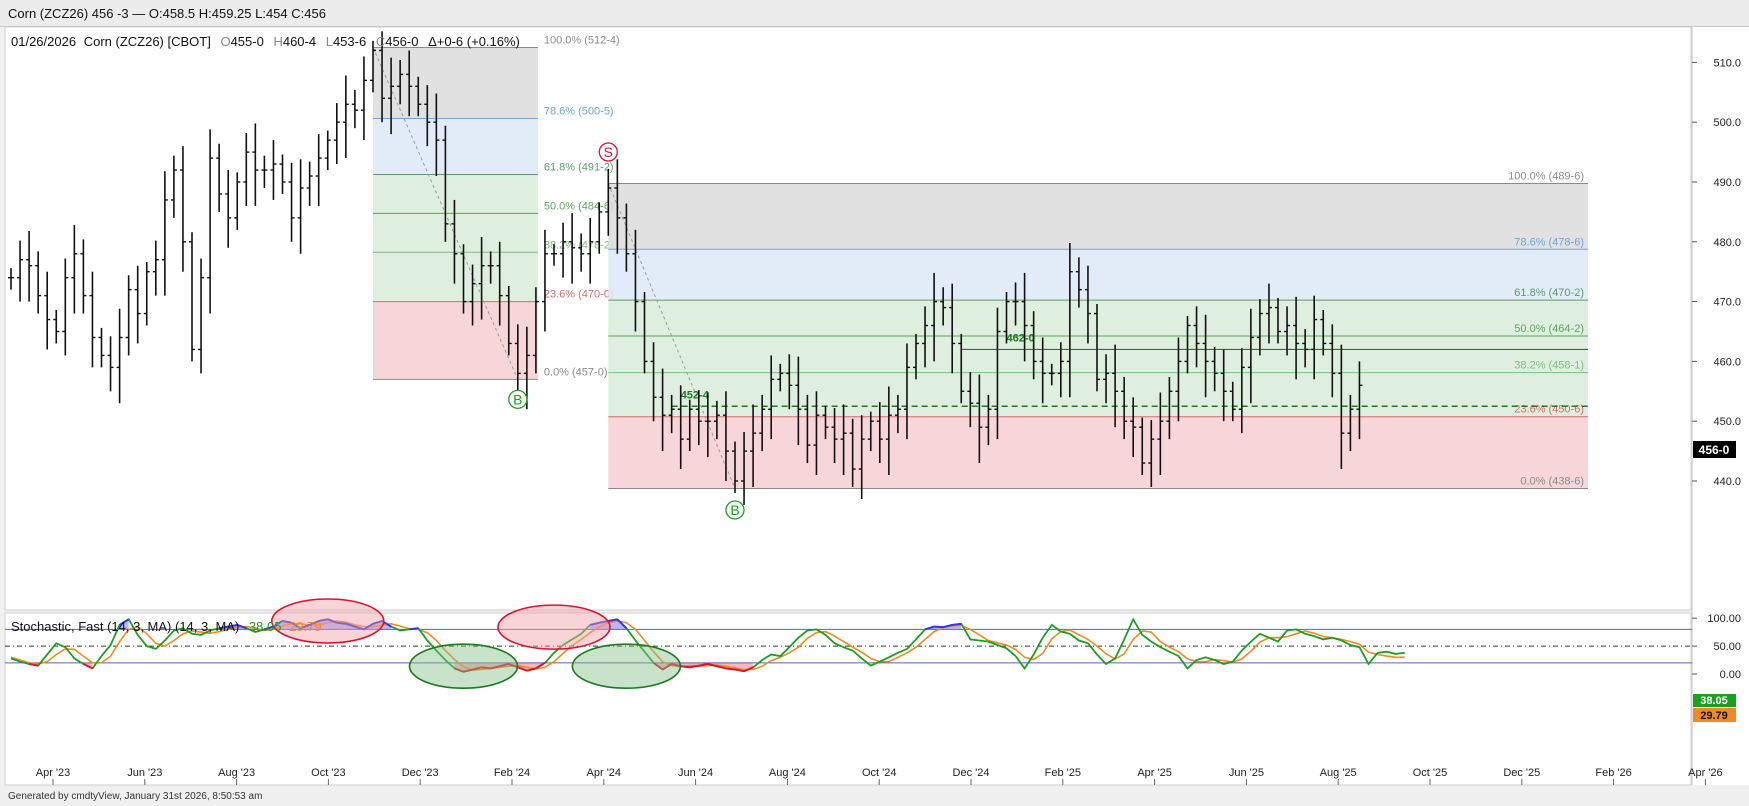  Describe the element at coordinates (695, 395) in the screenshot. I see `support-line-label: 452-4` at that location.